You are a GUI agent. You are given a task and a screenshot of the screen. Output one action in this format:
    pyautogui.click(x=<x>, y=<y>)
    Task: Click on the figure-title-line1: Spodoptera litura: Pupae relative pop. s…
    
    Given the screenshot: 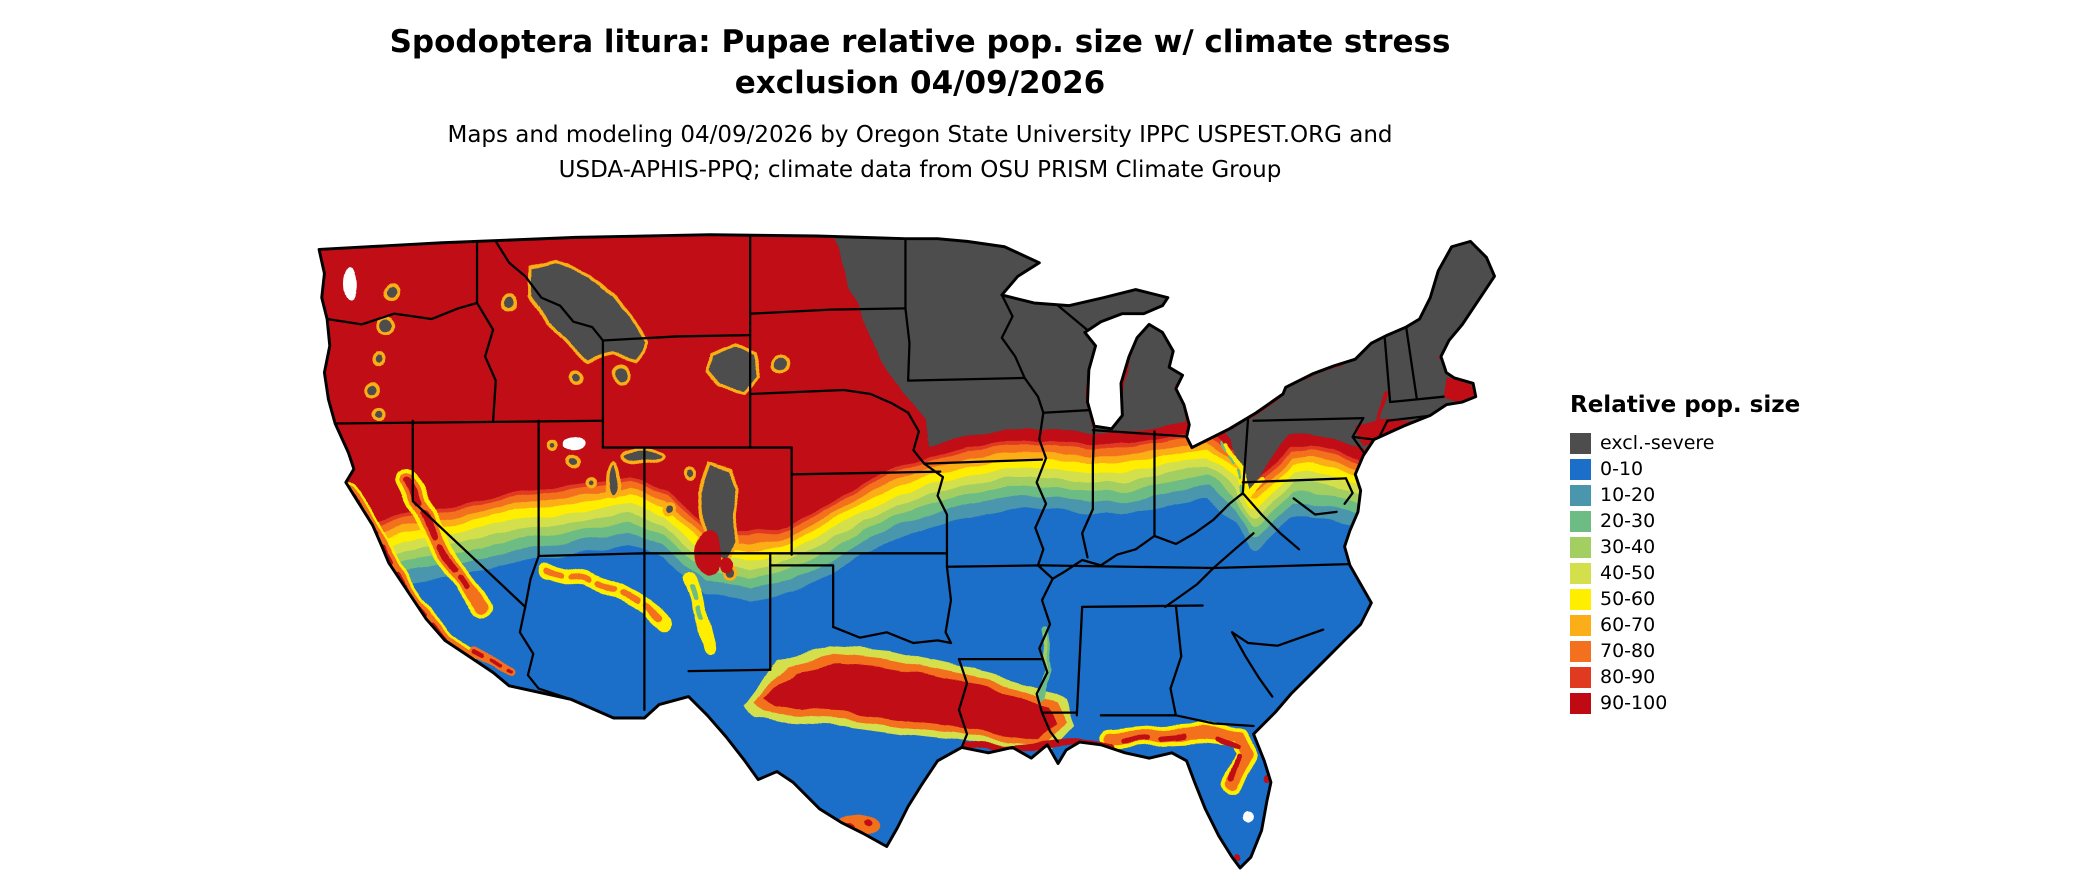 What is the action you would take?
    pyautogui.click(x=920, y=42)
    